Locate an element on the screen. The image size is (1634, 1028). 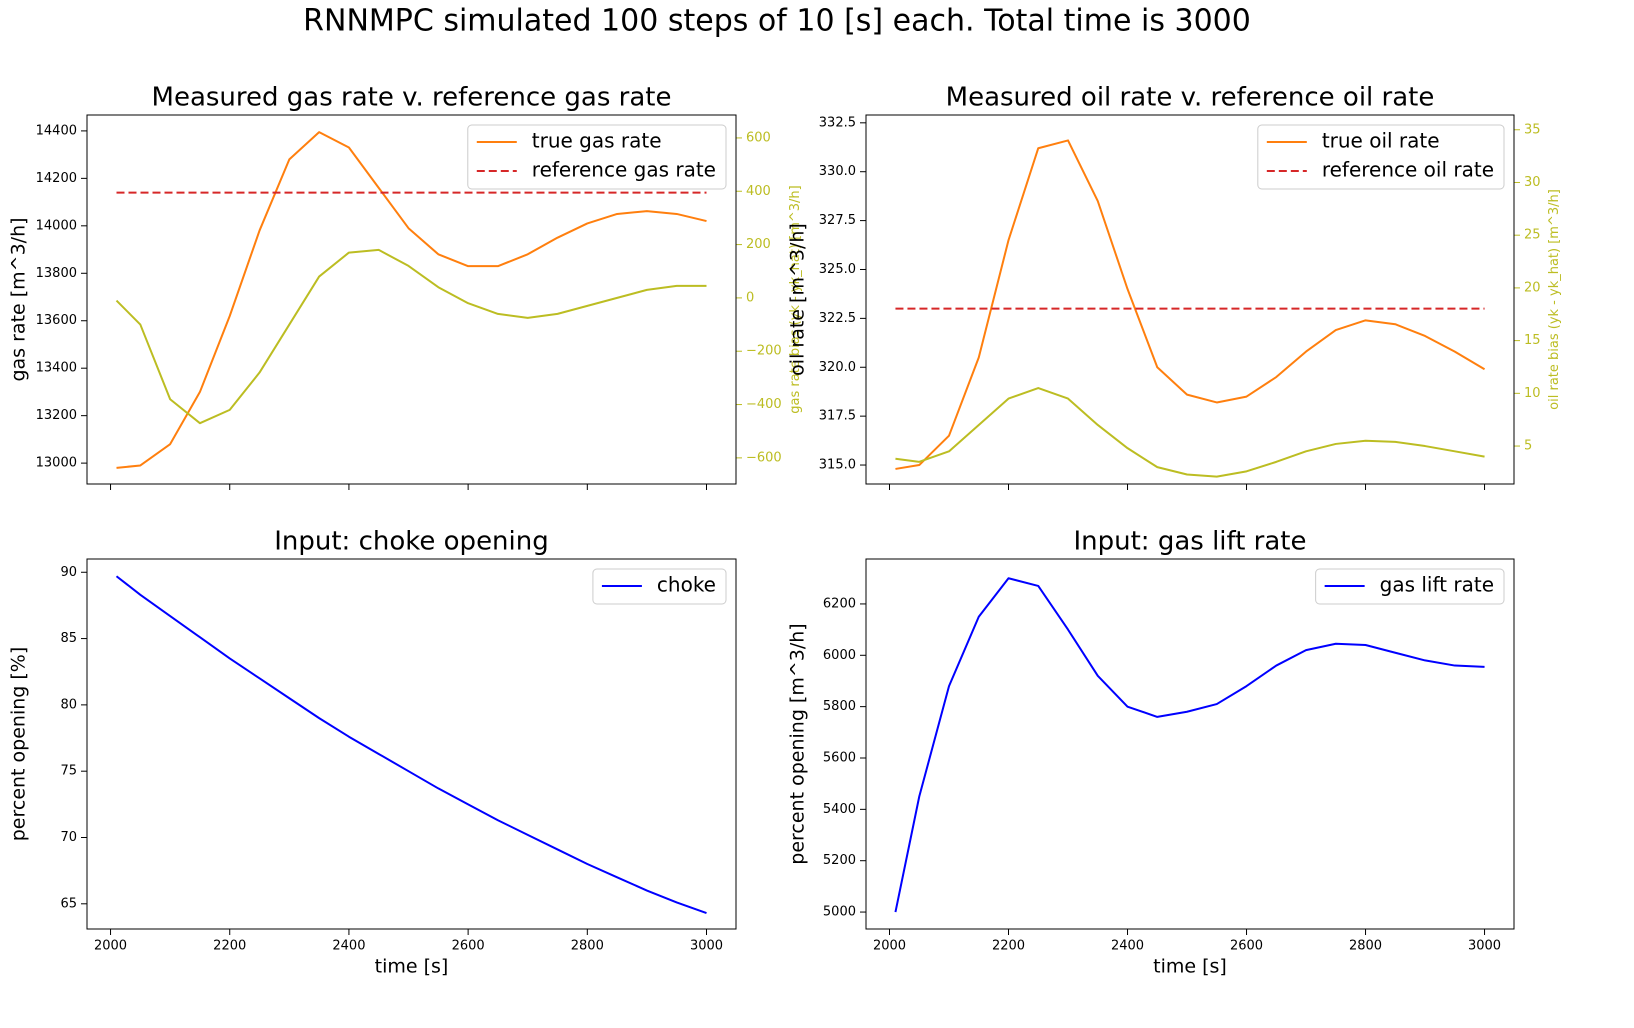
y-tick-label: 13000 is located at coordinates (56, 463).